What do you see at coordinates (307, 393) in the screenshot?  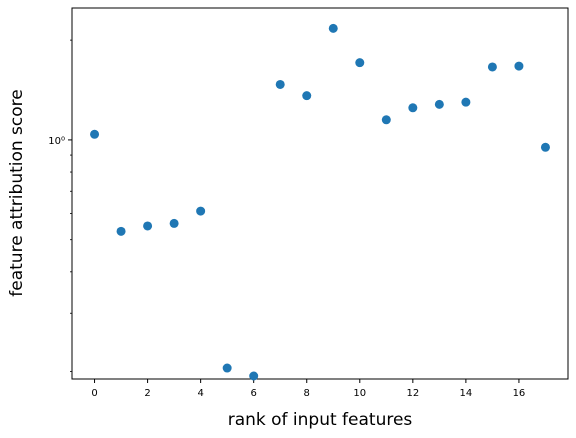 I see `x-tick-label: 8` at bounding box center [307, 393].